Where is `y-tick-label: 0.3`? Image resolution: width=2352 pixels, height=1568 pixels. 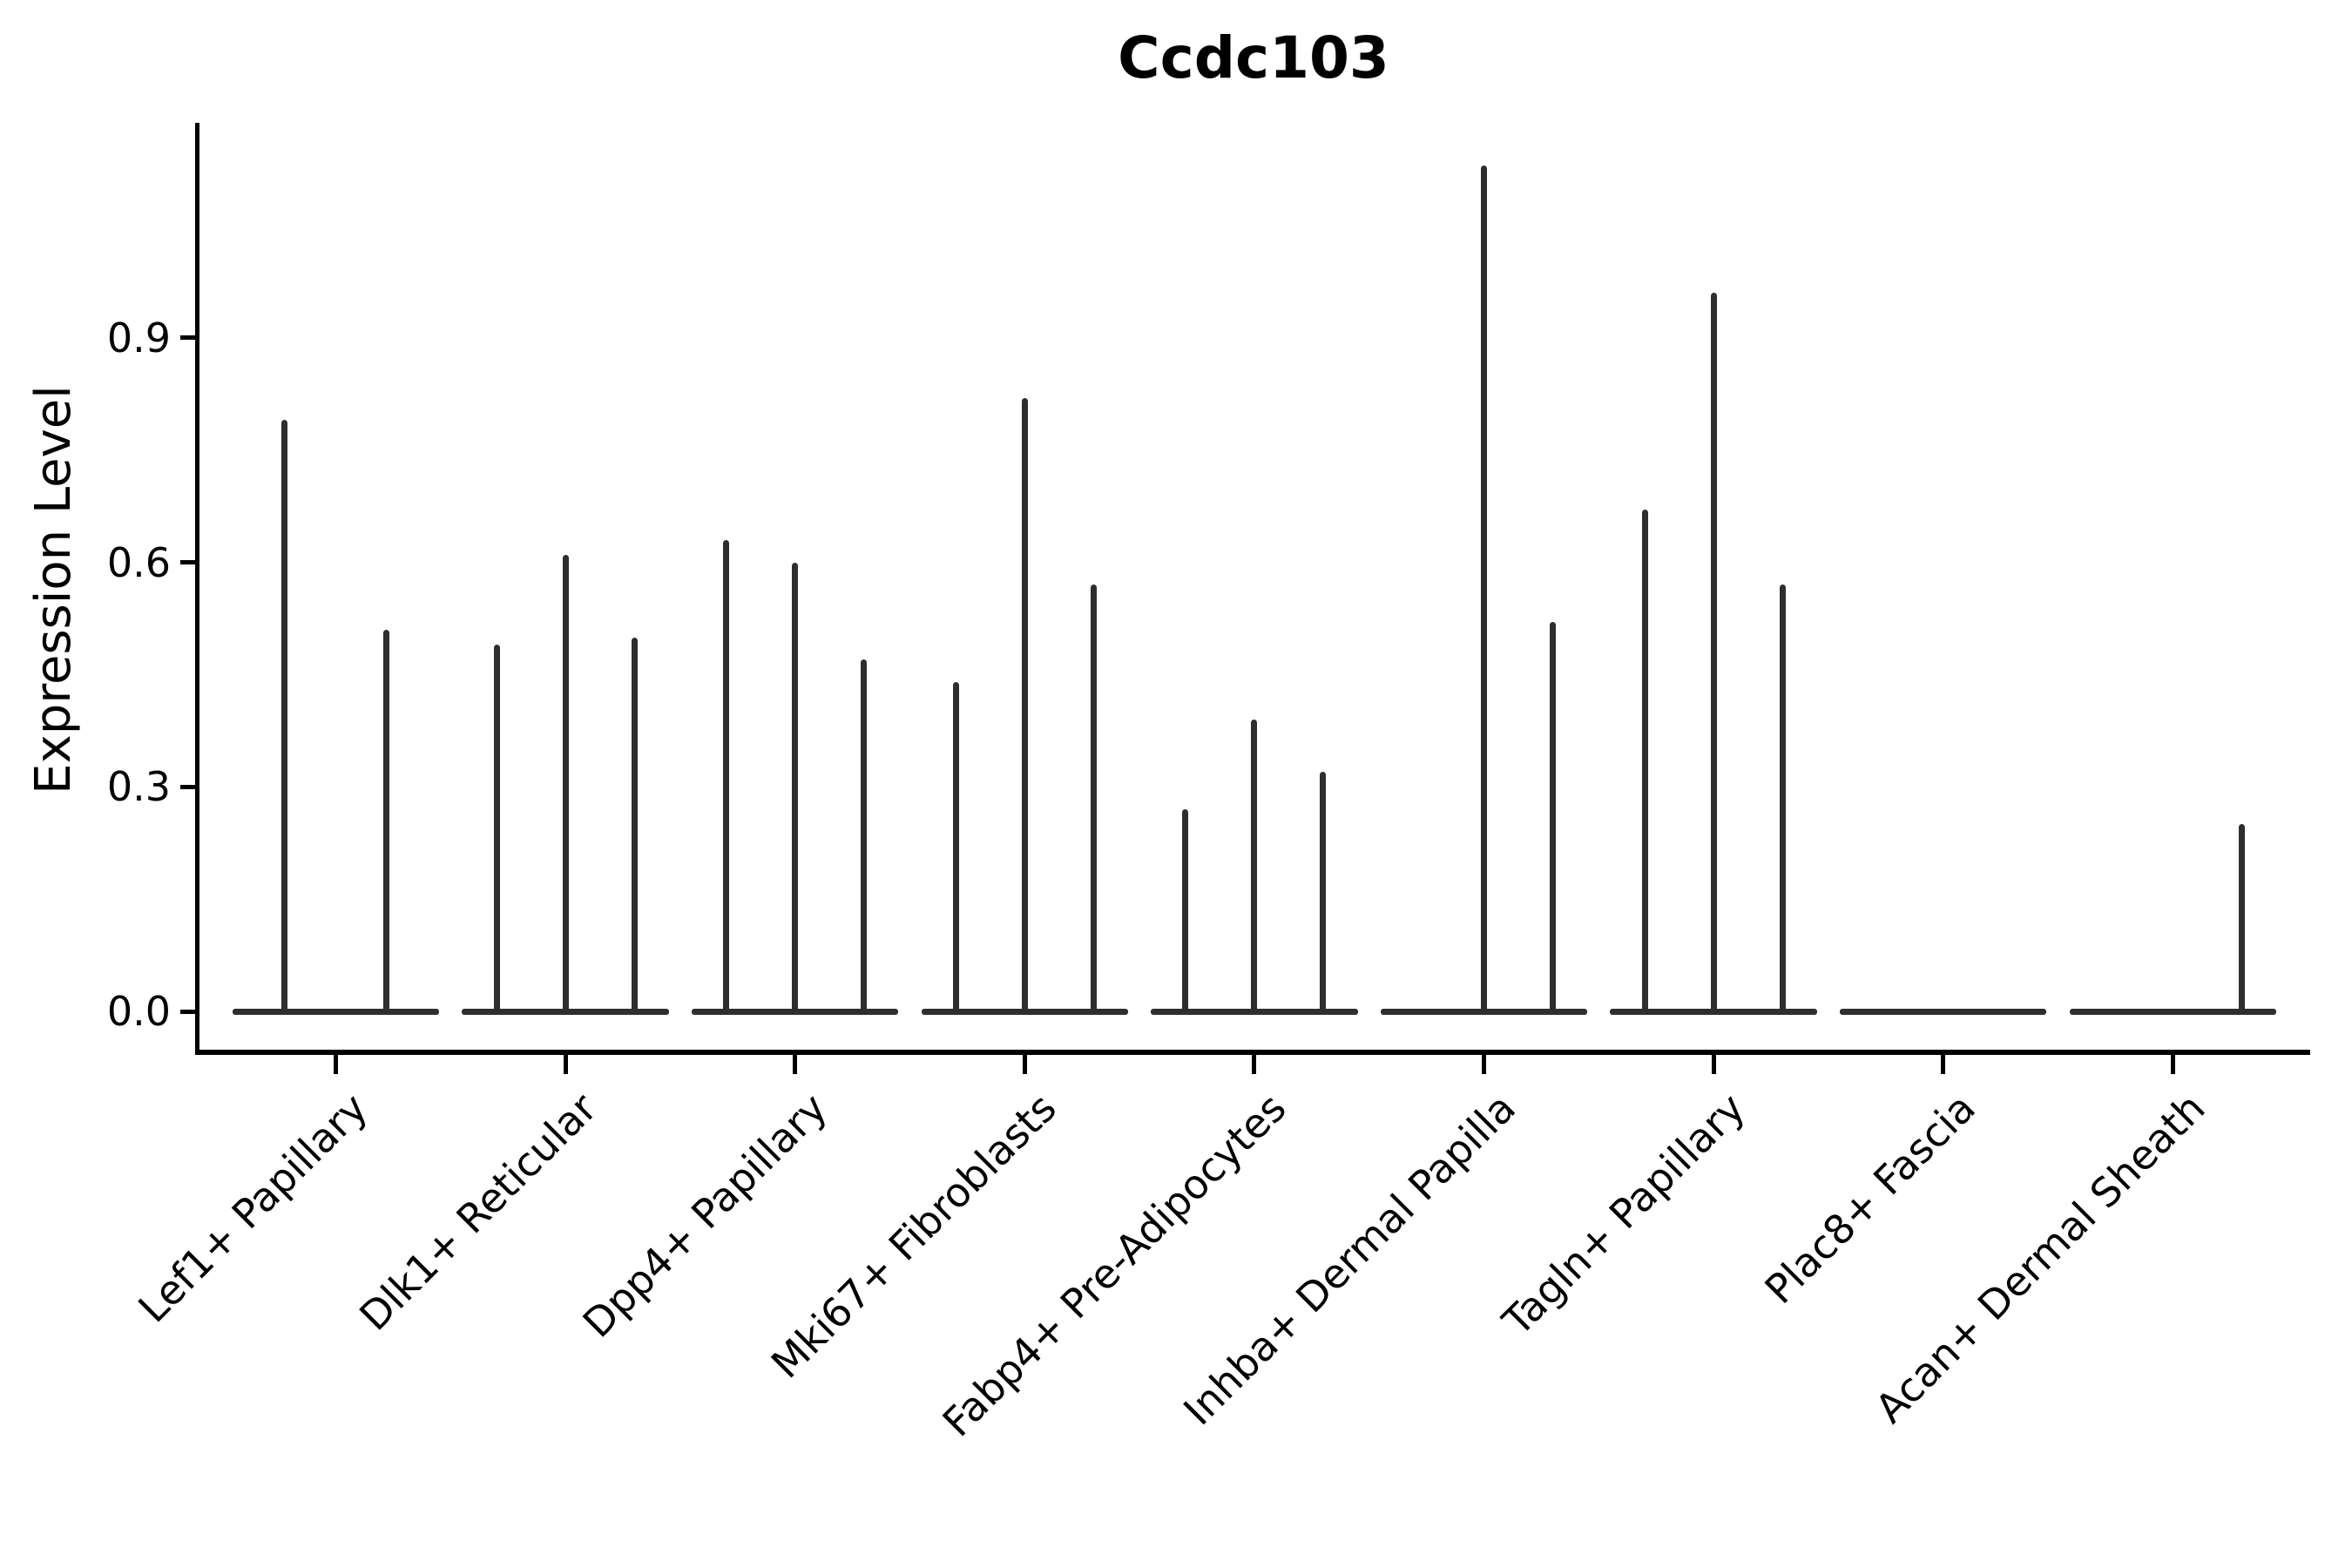
y-tick-label: 0.3 is located at coordinates (138, 787).